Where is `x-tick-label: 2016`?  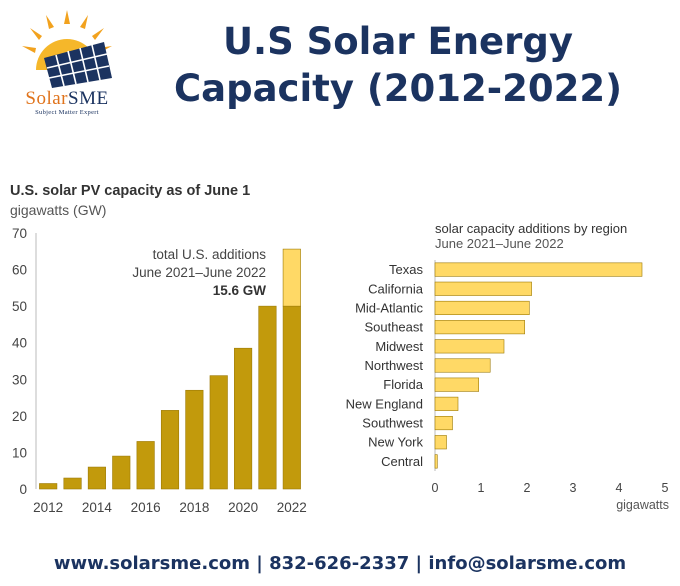
x-tick-label: 2016 is located at coordinates (146, 507).